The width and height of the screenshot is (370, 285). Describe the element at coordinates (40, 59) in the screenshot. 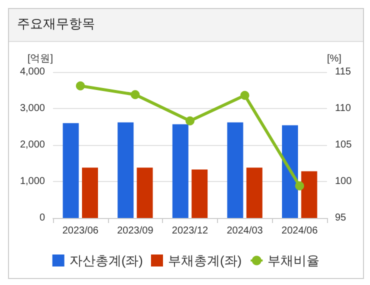

I see `y-axis-title: [억원]` at that location.